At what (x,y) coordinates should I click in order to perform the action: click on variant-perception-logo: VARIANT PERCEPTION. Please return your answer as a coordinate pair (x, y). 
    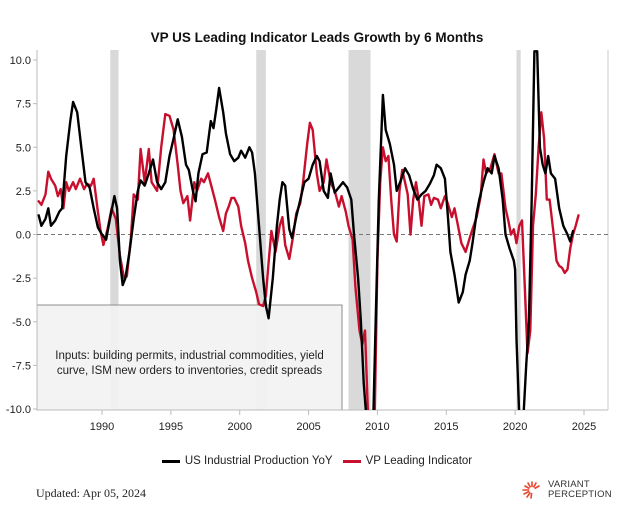
    Looking at the image, I should click on (566, 490).